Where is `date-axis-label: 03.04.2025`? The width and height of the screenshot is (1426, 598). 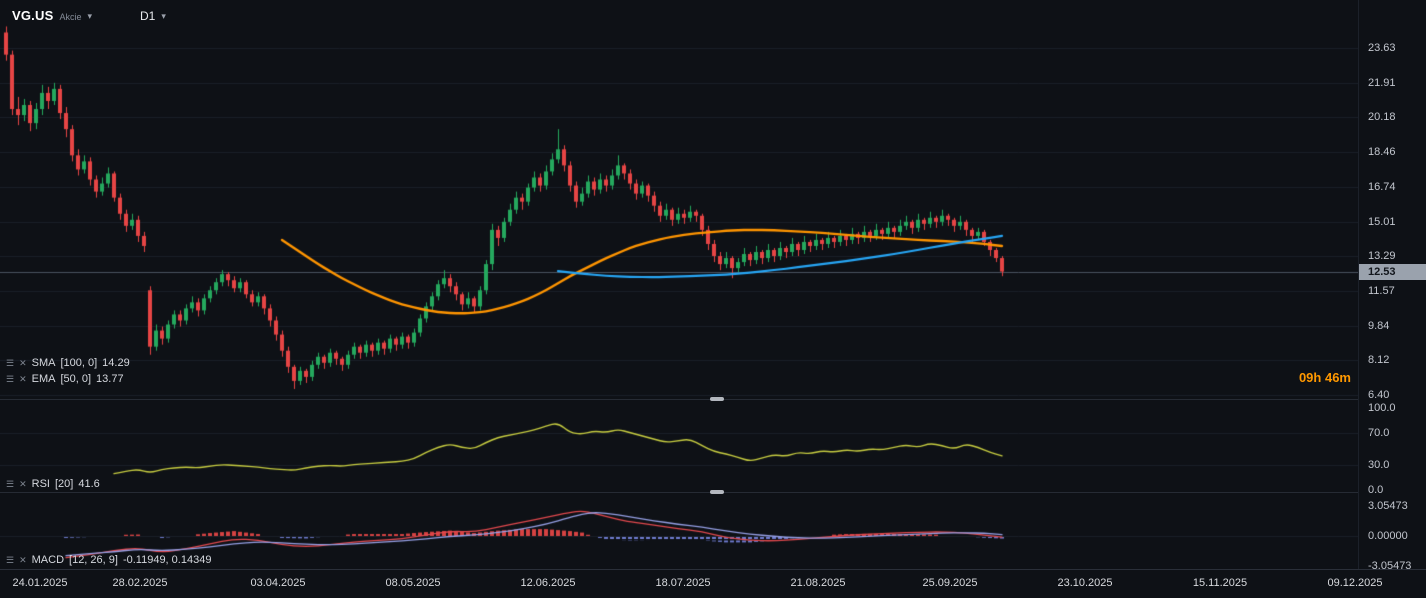
date-axis-label: 03.04.2025 is located at coordinates (278, 583).